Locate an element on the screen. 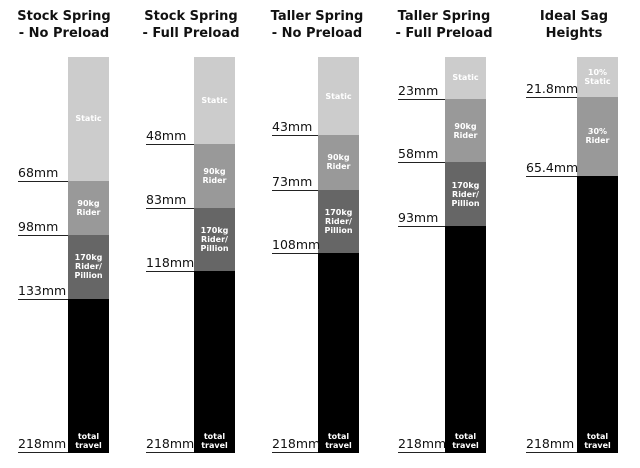 The height and width of the screenshot is (468, 640). marker-label: 68mm is located at coordinates (38, 172).